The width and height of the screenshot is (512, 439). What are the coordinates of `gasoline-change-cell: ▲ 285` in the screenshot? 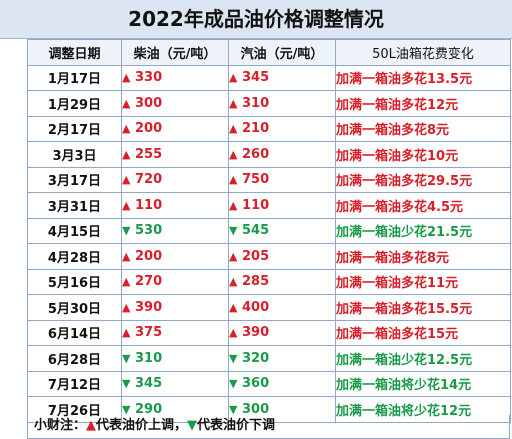 It's located at (282, 281).